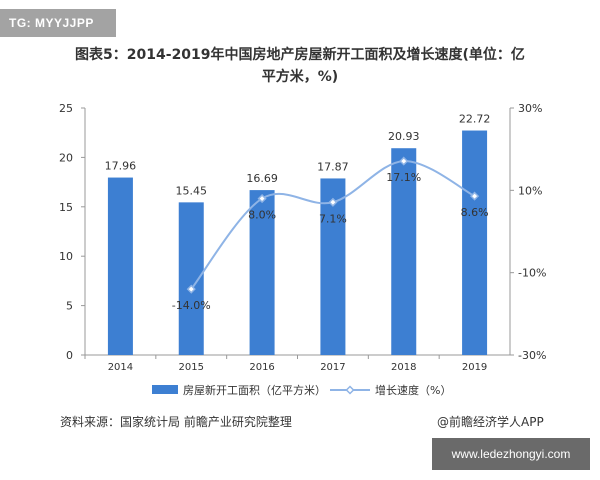 The height and width of the screenshot is (480, 600). What do you see at coordinates (404, 136) in the screenshot?
I see `bar-value-label: 20.93` at bounding box center [404, 136].